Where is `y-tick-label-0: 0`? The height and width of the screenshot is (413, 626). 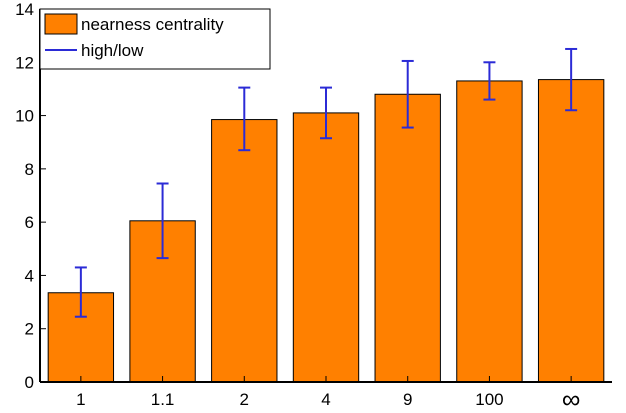 y-tick-label-0: 0 is located at coordinates (29, 382).